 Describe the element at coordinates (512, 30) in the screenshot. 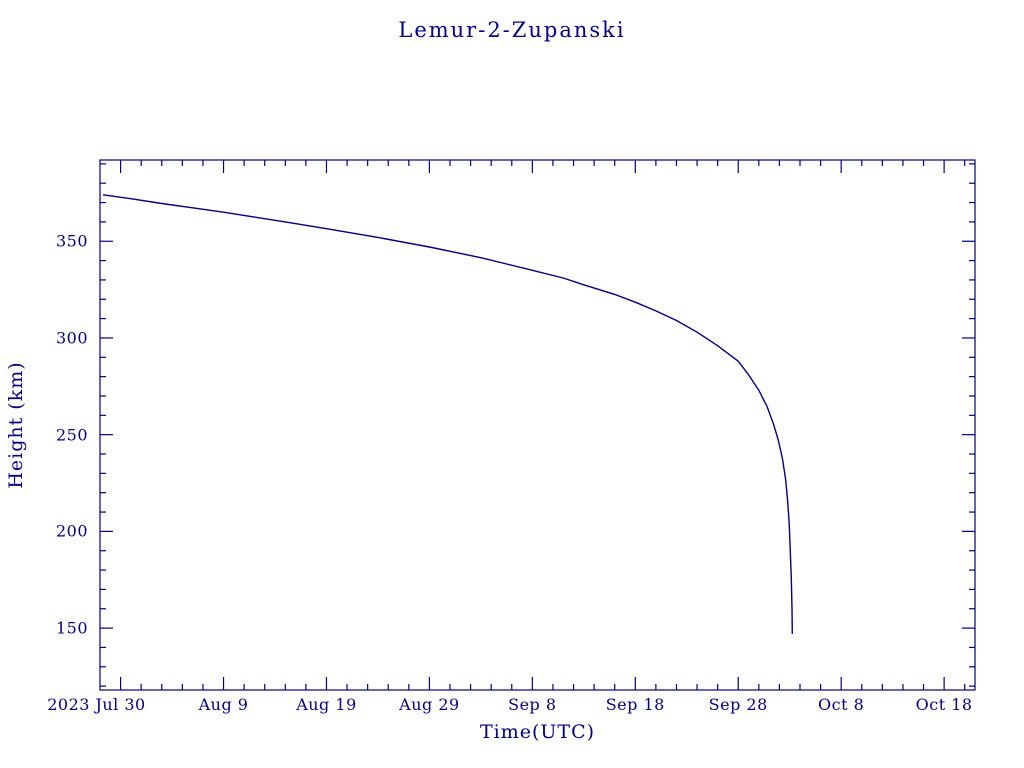

I see `chart-title: Lemur-2-Zupanski` at that location.